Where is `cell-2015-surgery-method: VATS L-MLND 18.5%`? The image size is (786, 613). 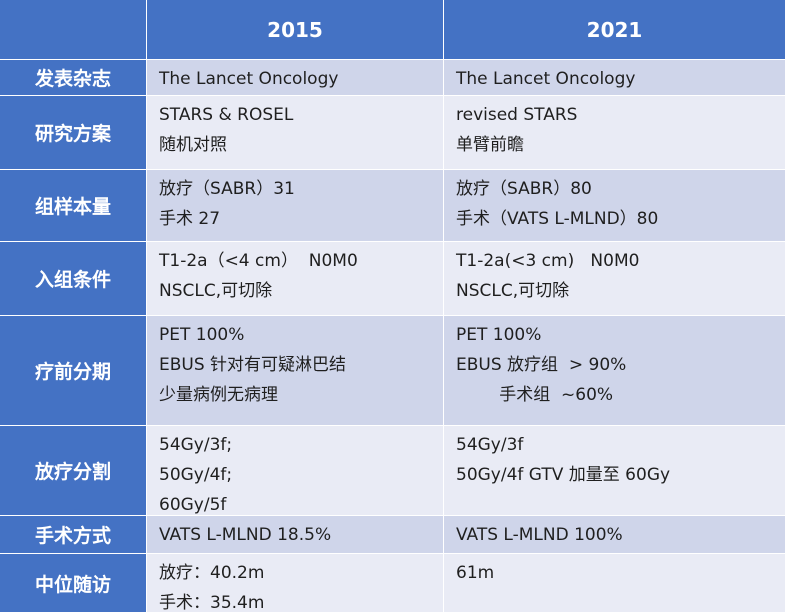 cell-2015-surgery-method: VATS L-MLND 18.5% is located at coordinates (295, 535).